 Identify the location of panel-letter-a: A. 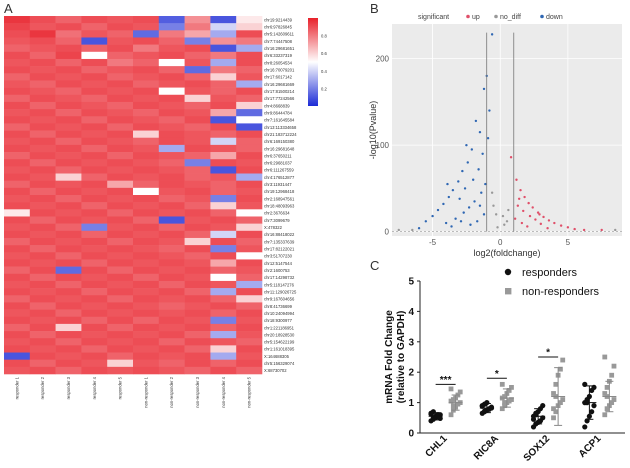
(8, 8).